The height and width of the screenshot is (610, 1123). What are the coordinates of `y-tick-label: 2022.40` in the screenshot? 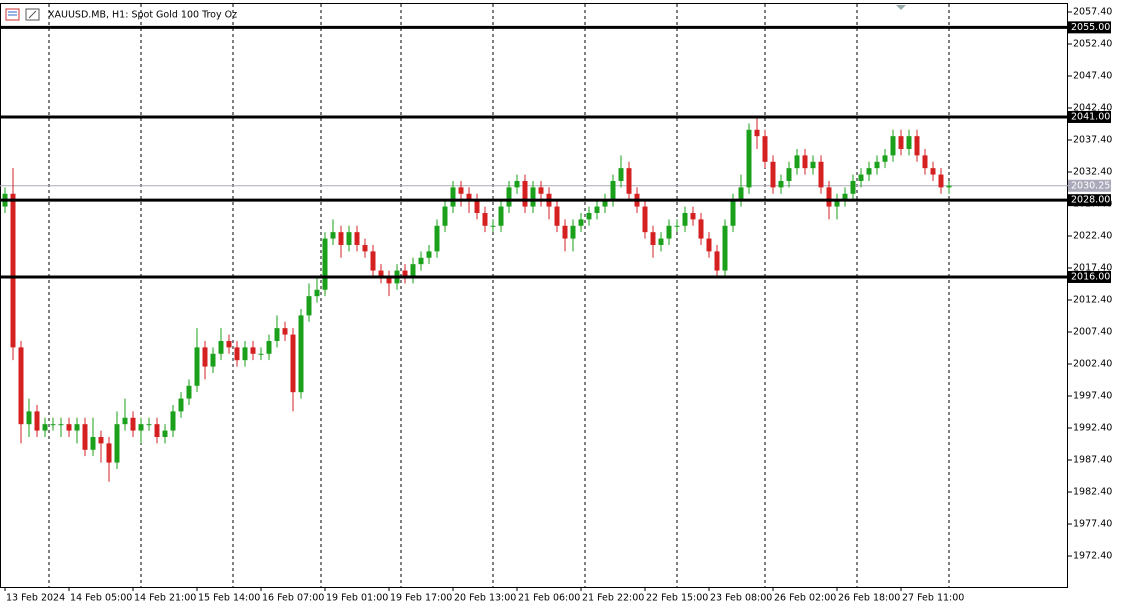 It's located at (1092, 236).